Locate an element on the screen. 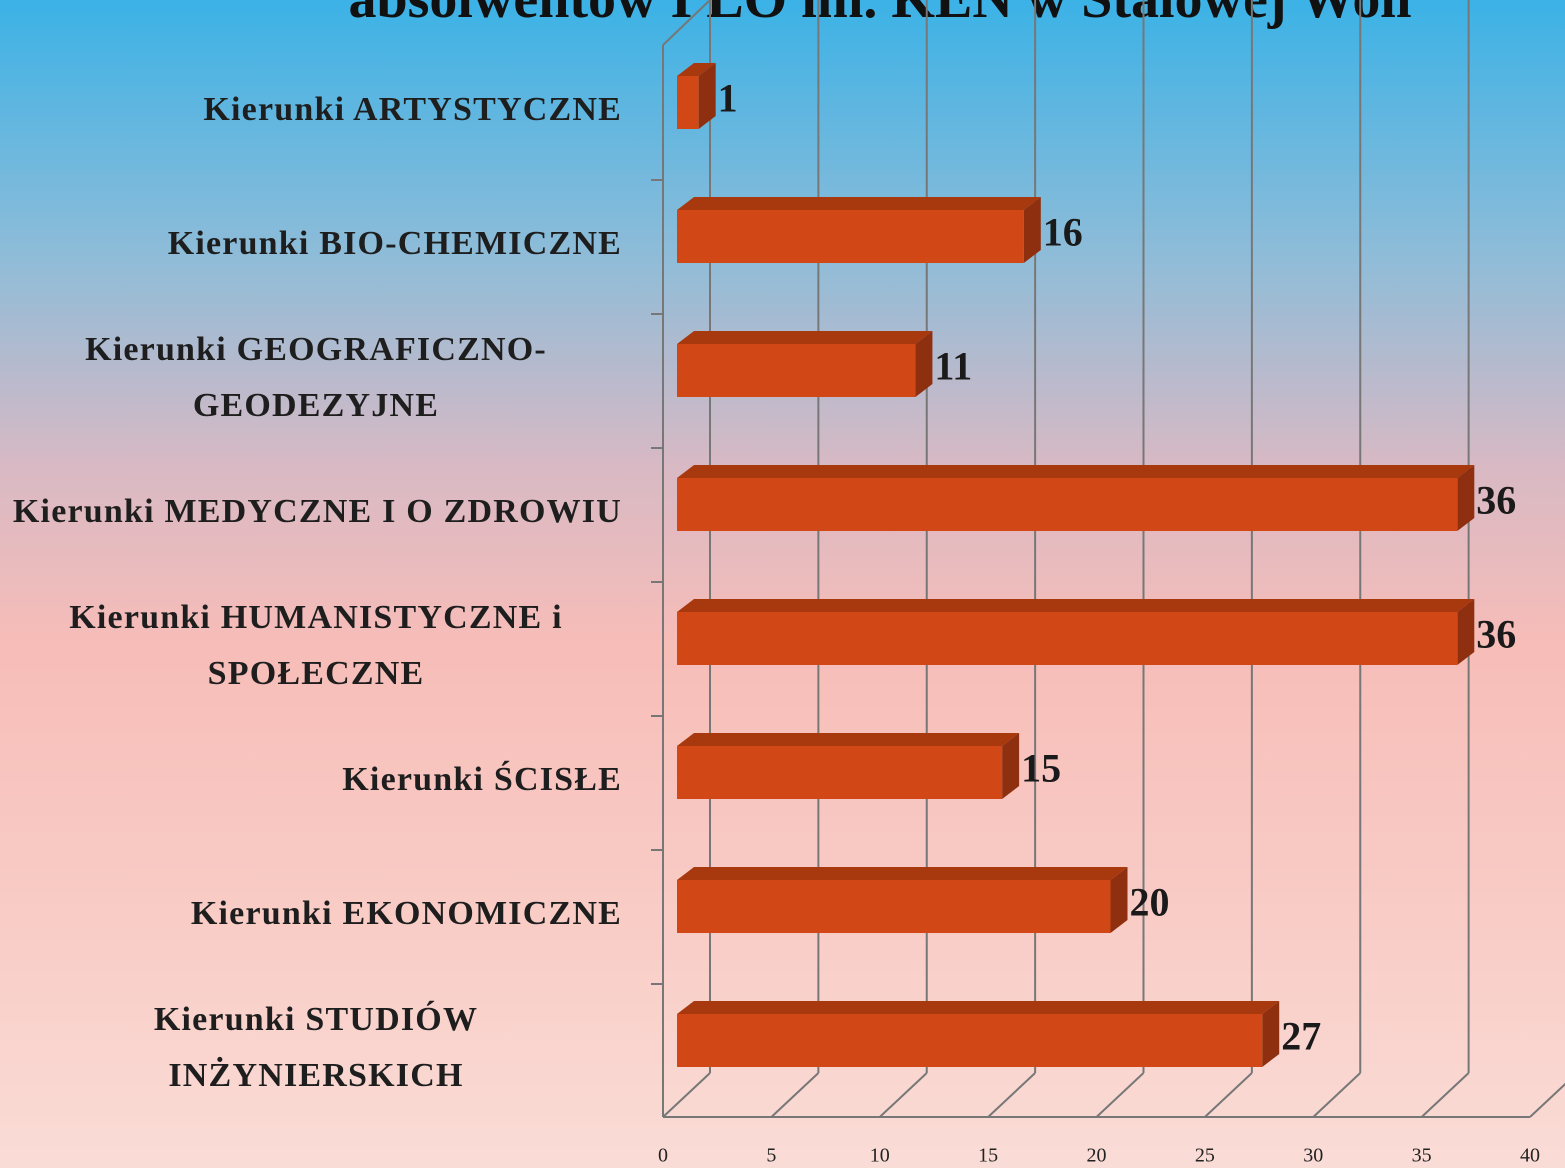 The height and width of the screenshot is (1168, 1565). category-label: Kierunki ŚCISŁE is located at coordinates (316, 780).